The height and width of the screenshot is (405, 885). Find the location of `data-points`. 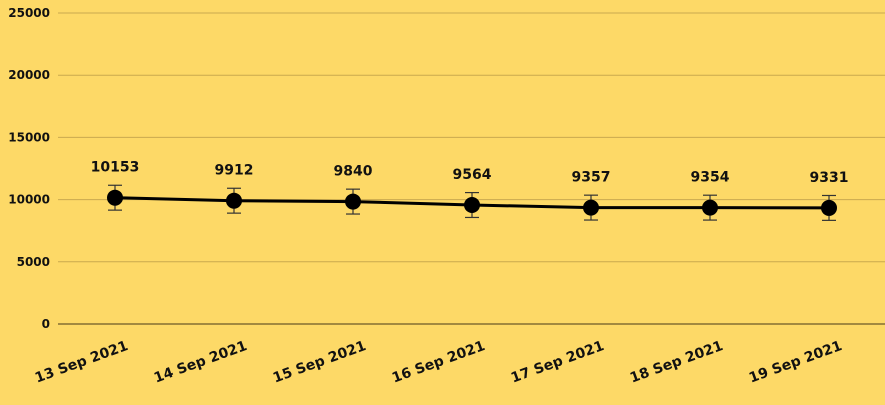

data-points is located at coordinates (472, 202).